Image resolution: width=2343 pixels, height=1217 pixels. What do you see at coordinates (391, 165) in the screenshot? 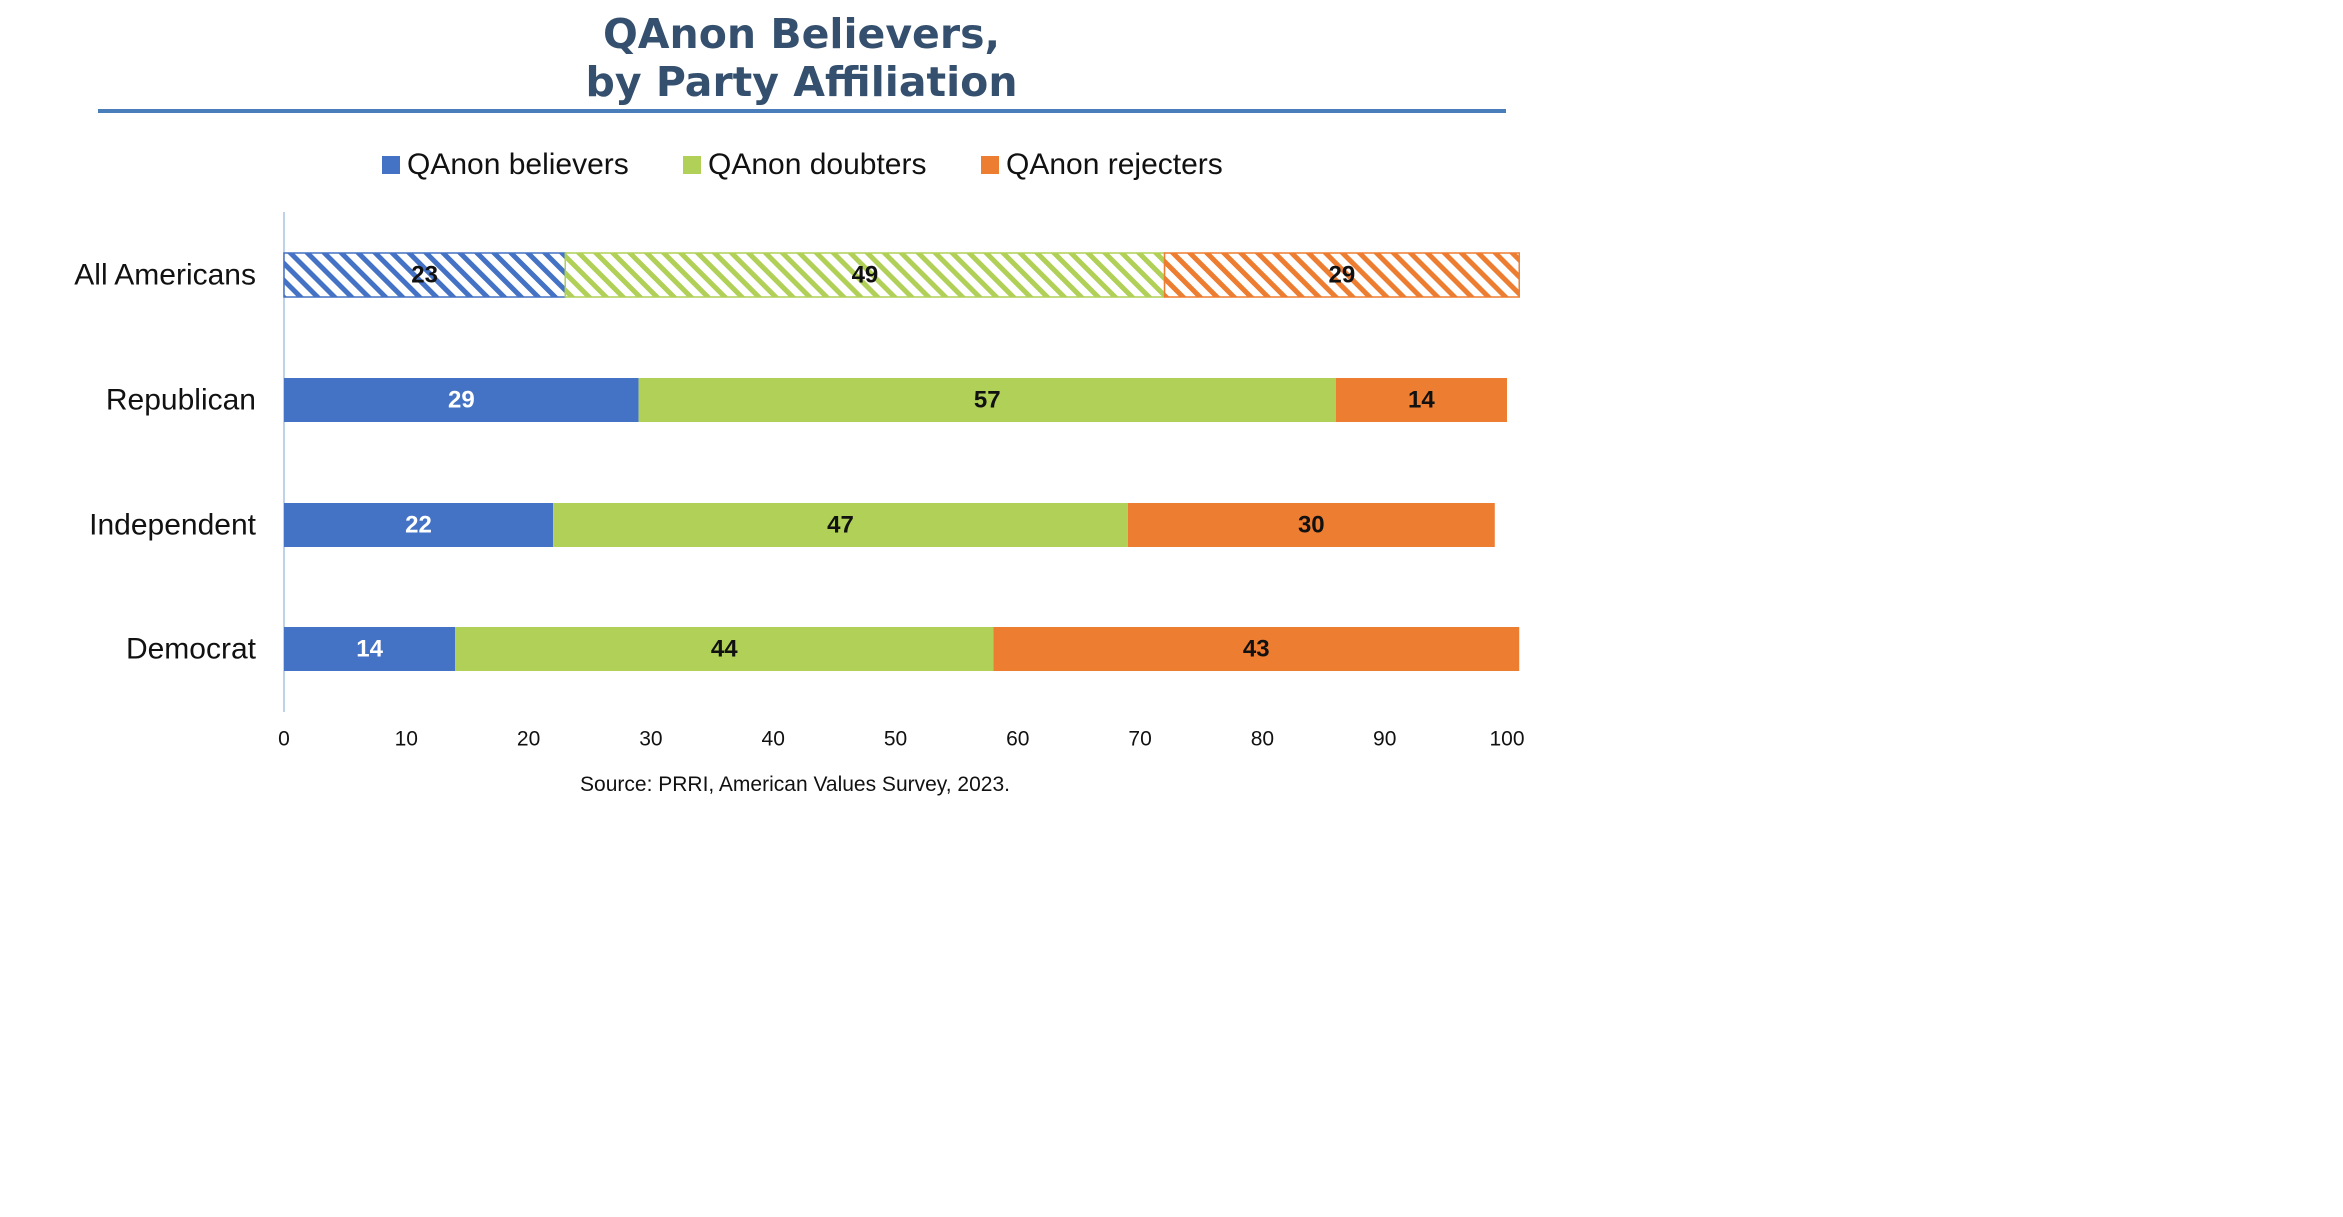
I see `legend-swatch-believers` at bounding box center [391, 165].